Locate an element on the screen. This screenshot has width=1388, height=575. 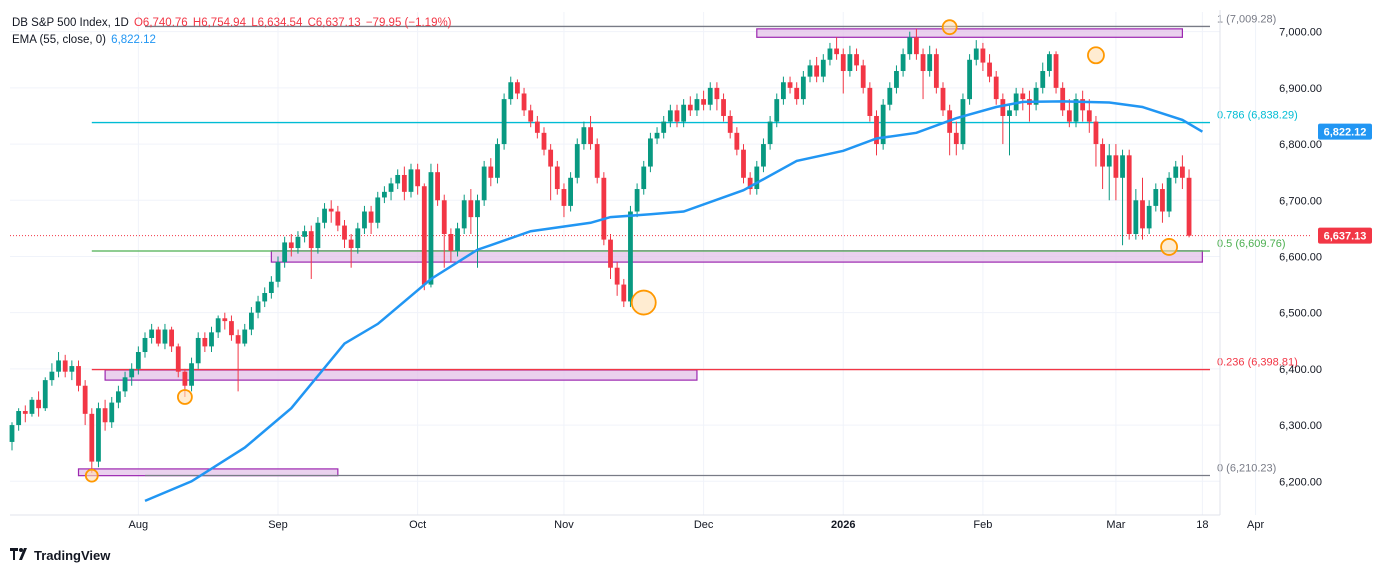
fib-label: 0.5 (6,609.76) is located at coordinates (1251, 244).